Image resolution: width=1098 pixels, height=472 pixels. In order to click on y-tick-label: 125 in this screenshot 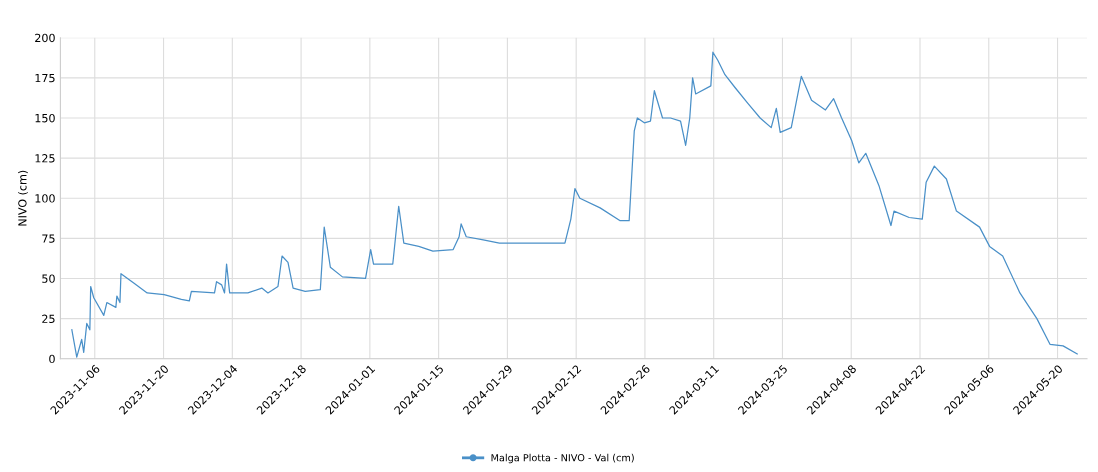, I will do `click(45, 158)`.